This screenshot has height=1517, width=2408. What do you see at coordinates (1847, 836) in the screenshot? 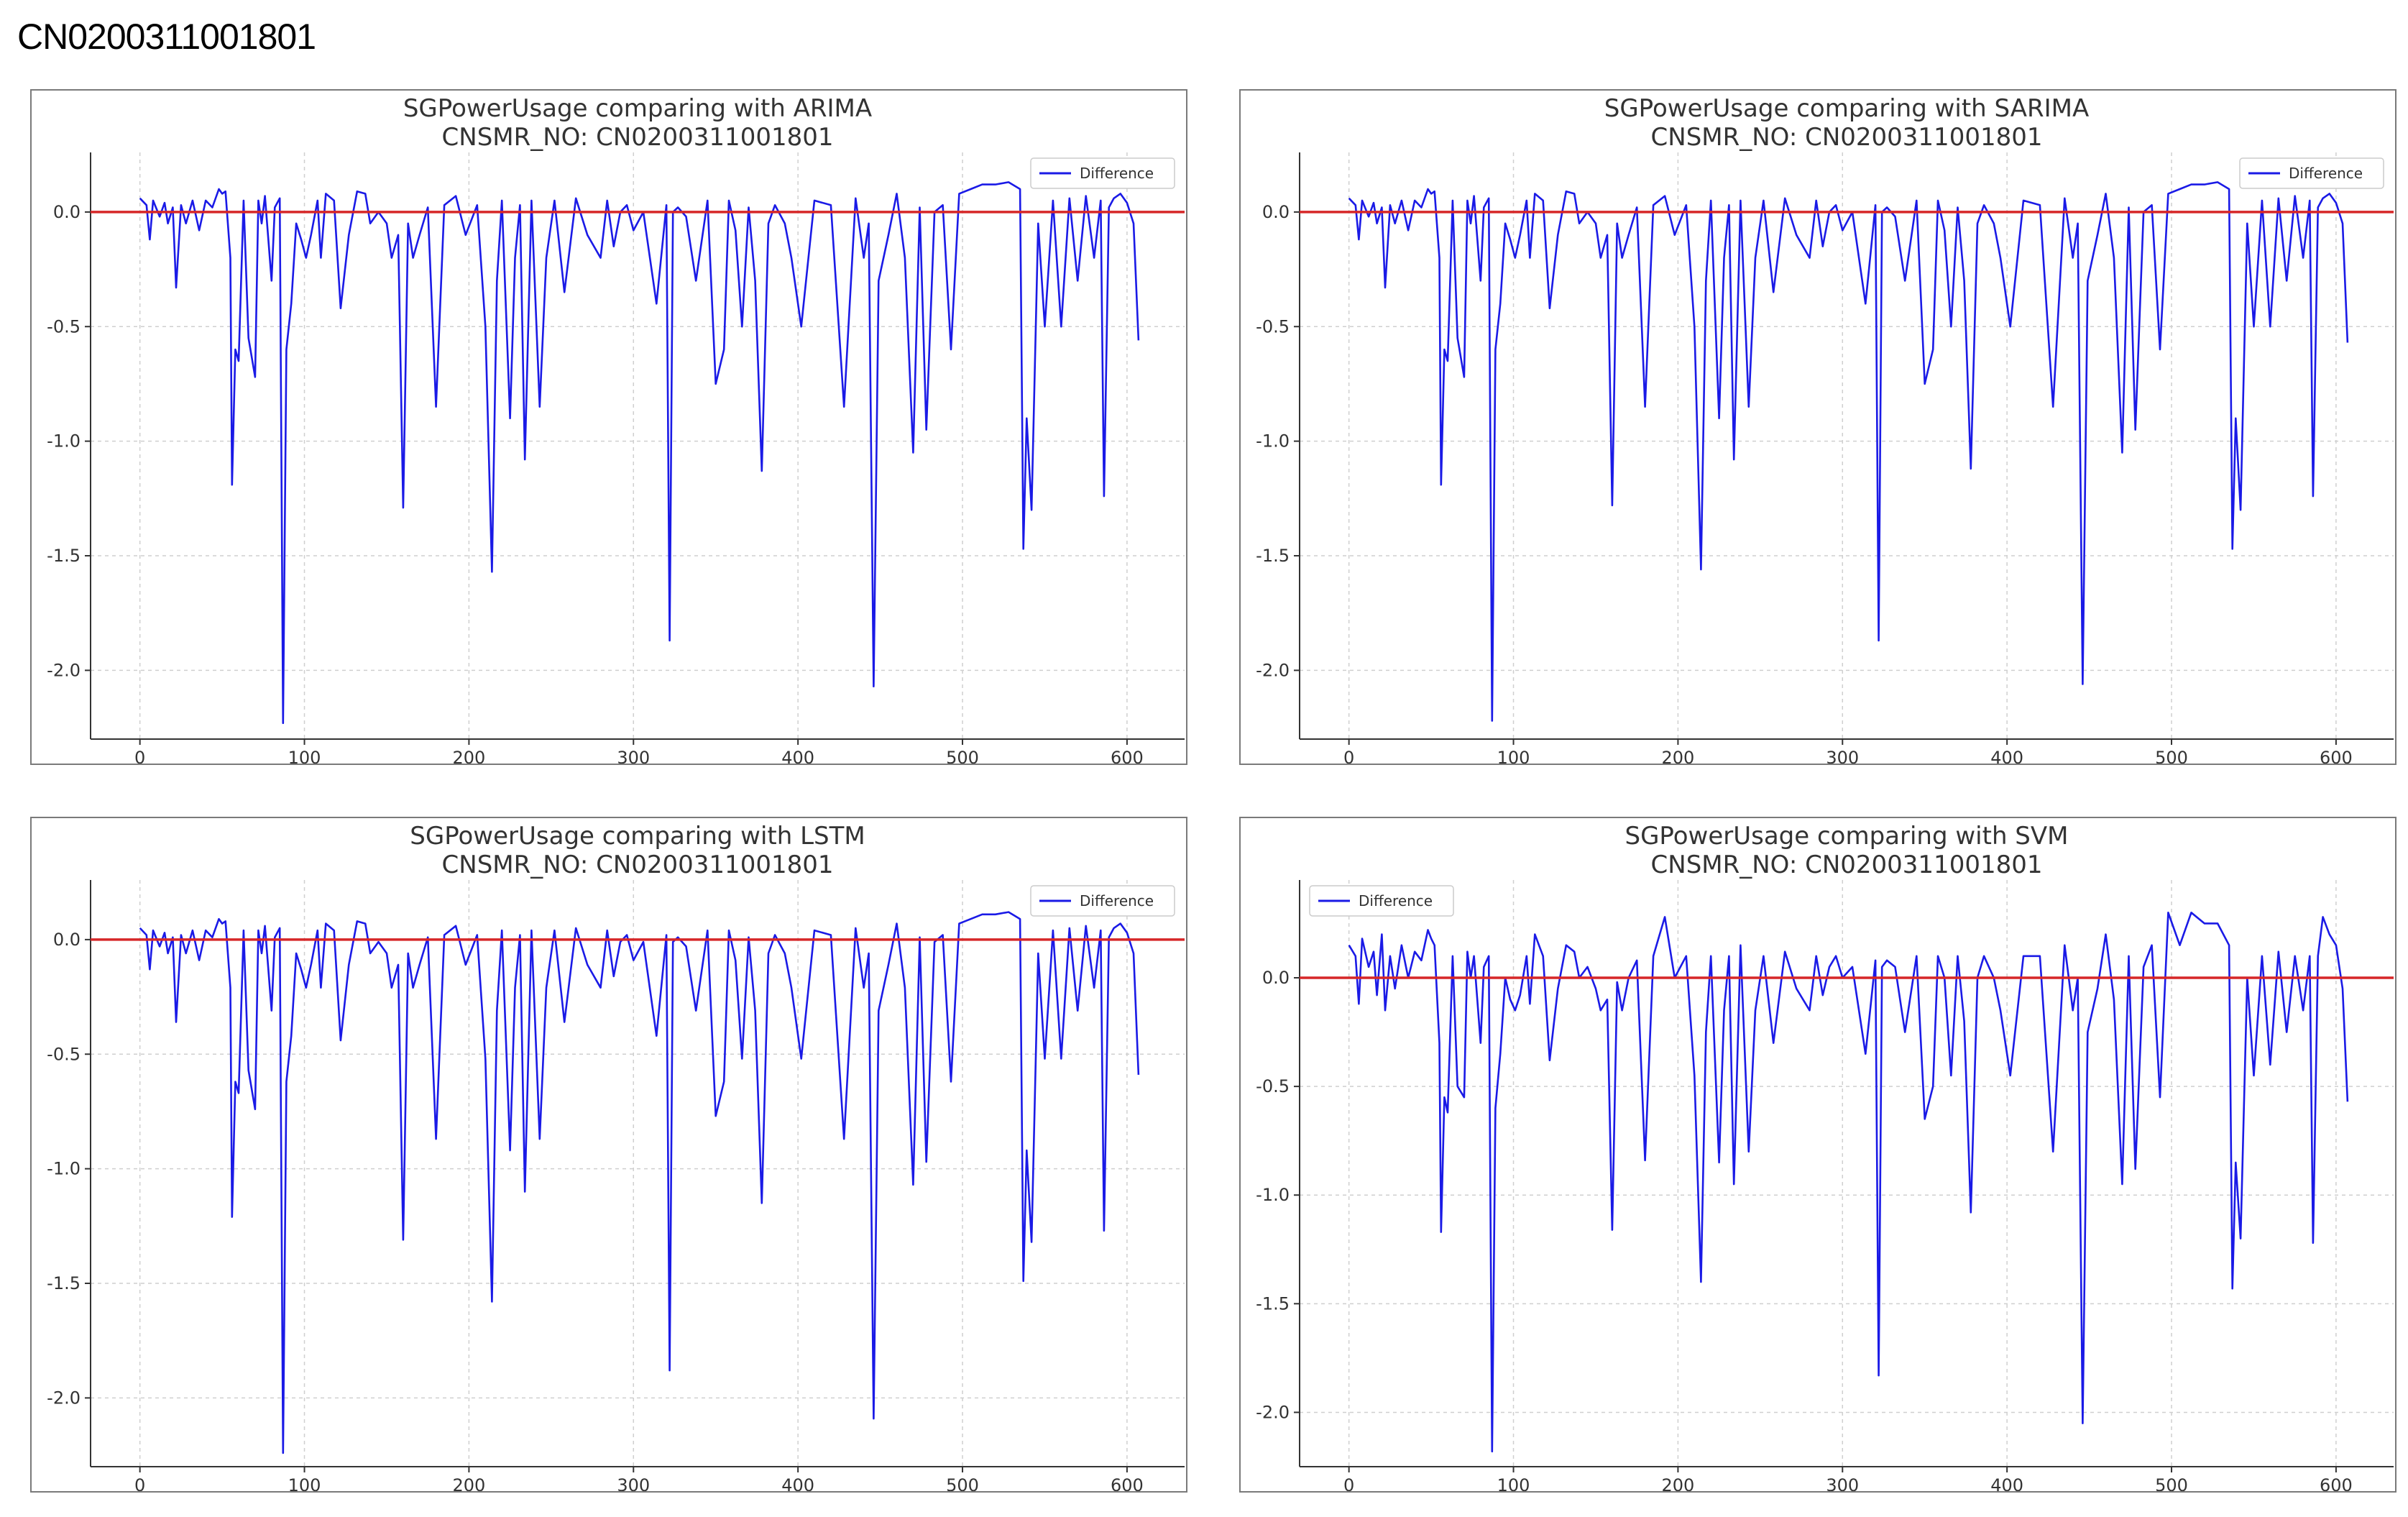
I see `chart-title: SGPowerUsage comparing with SVM` at bounding box center [1847, 836].